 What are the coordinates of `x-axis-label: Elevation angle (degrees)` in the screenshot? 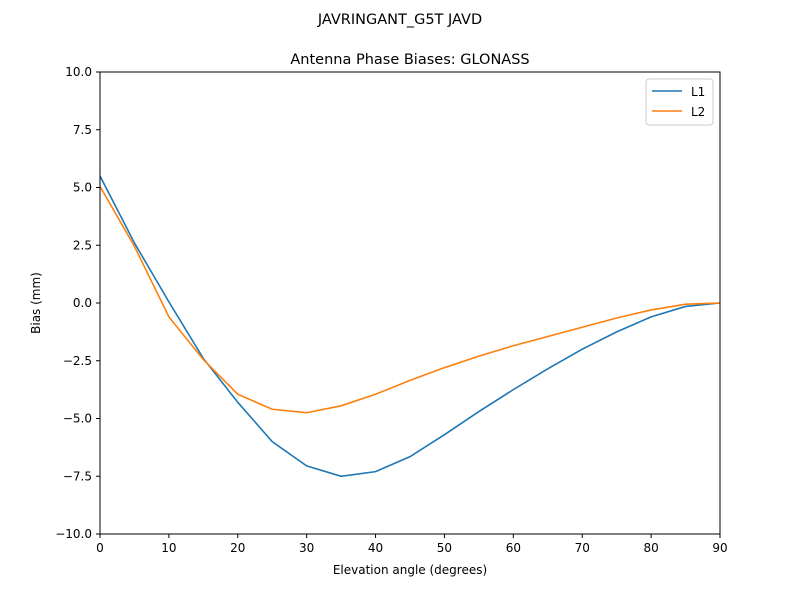 It's located at (410, 570).